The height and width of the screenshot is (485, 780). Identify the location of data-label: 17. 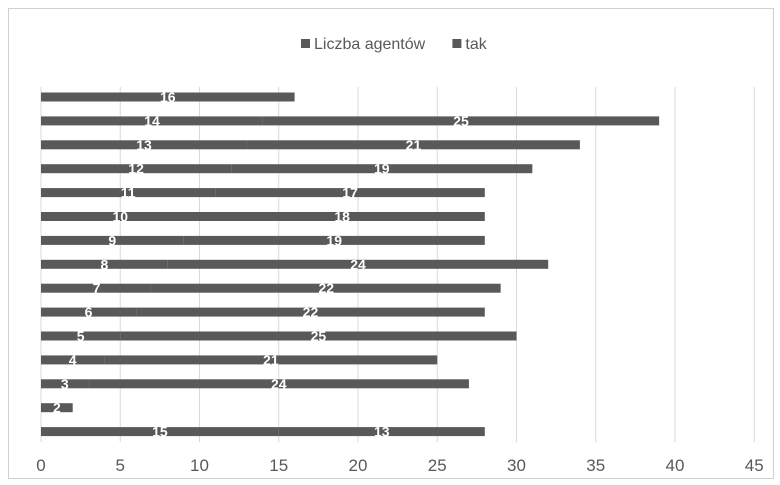
(350, 193).